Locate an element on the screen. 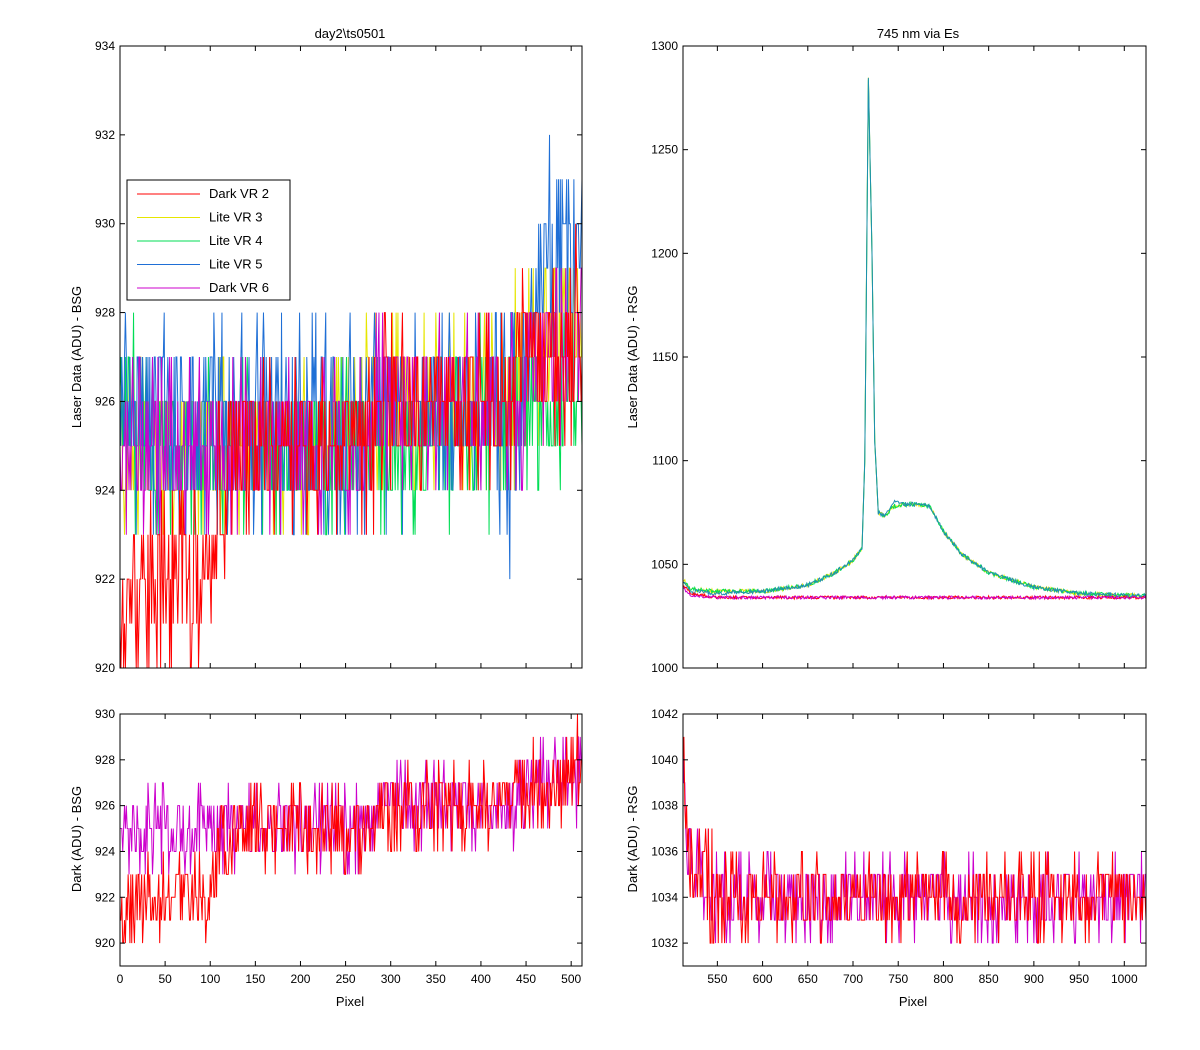 This screenshot has height=1050, width=1200. ytick-label: 1000 is located at coordinates (664, 668).